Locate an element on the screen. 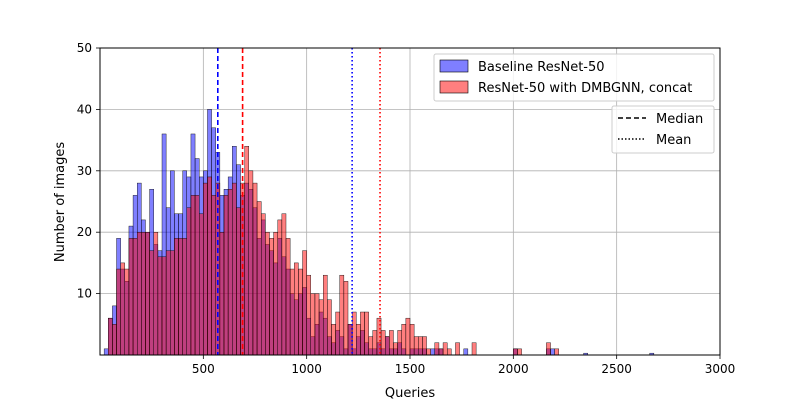  x-tick-label: 1500 is located at coordinates (410, 369).